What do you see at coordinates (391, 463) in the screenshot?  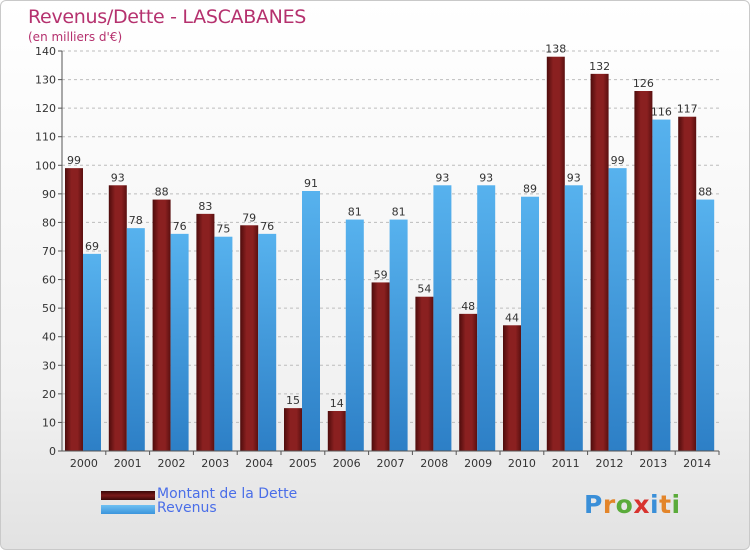 I see `x-tick-label: 2007` at bounding box center [391, 463].